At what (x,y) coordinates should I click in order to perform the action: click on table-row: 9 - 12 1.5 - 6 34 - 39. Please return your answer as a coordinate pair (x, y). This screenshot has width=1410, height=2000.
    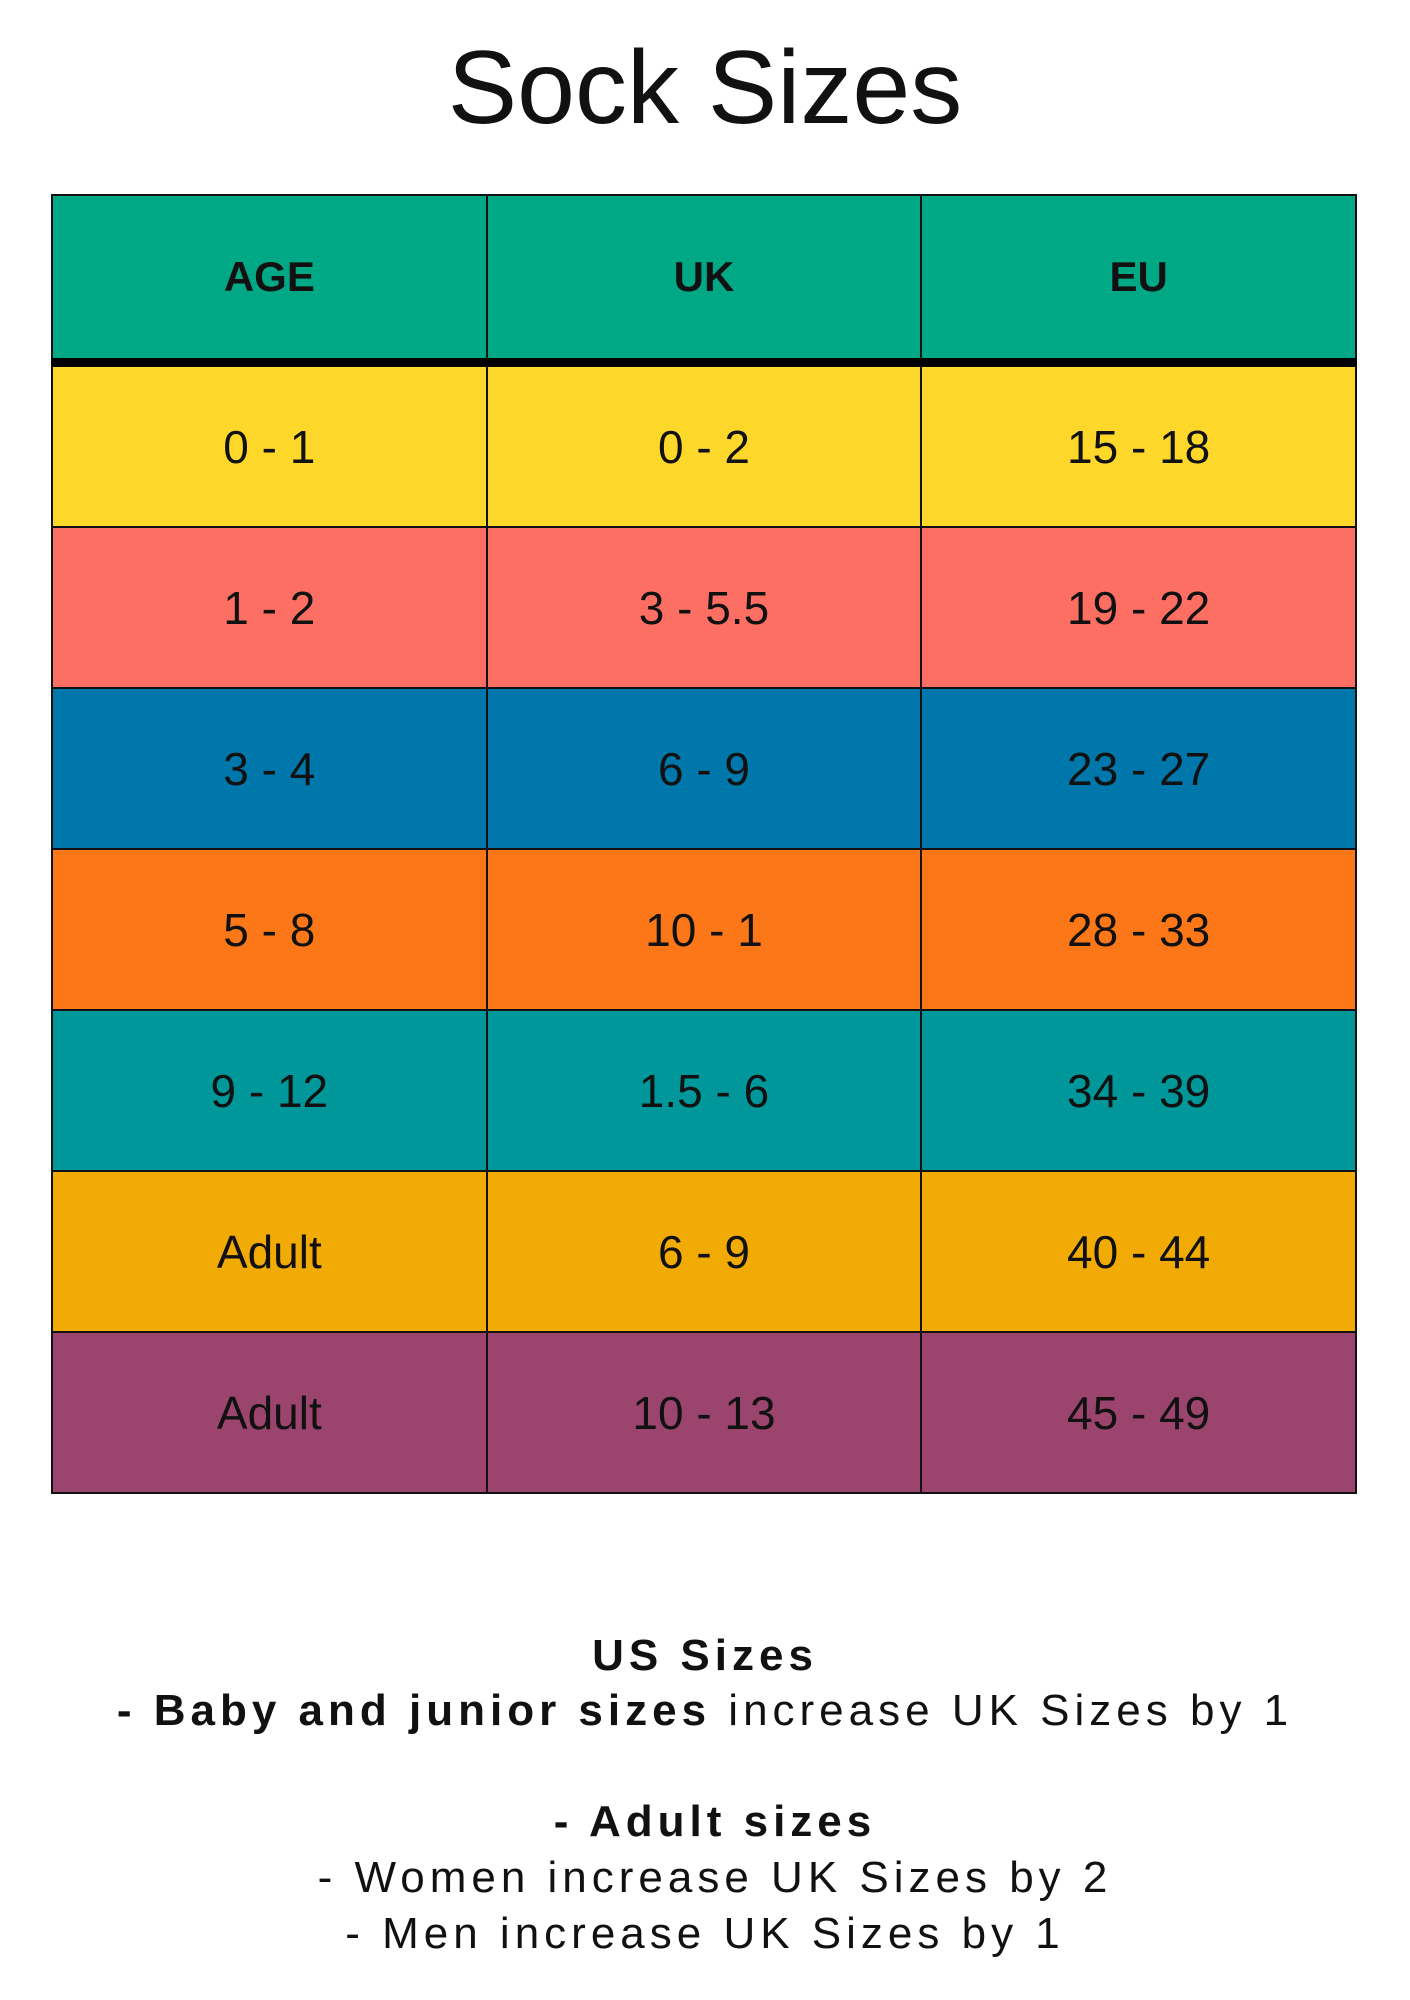
    Looking at the image, I should click on (704, 1090).